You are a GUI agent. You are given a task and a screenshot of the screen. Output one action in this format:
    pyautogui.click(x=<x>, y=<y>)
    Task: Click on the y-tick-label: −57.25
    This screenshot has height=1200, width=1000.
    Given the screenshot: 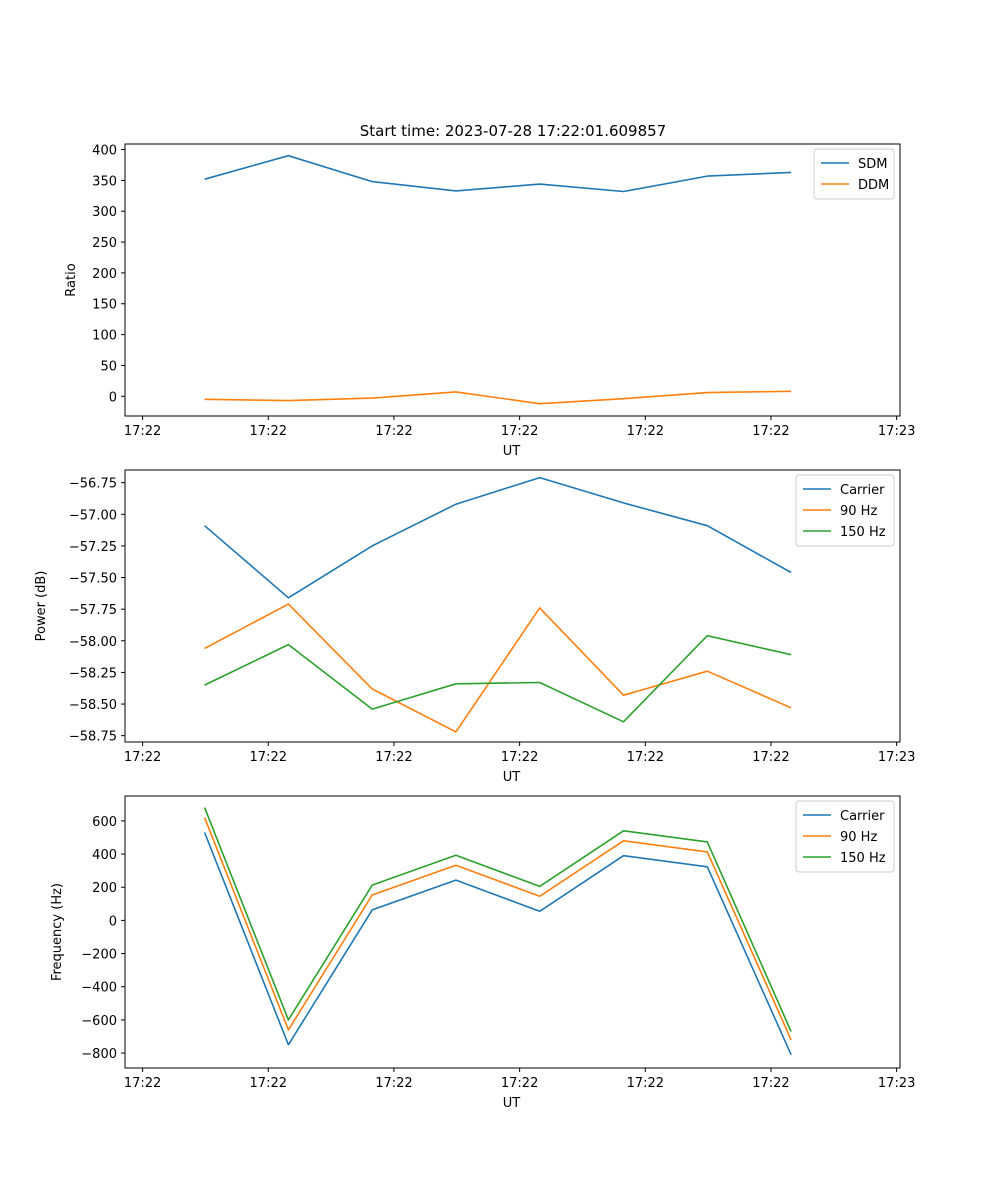 What is the action you would take?
    pyautogui.click(x=93, y=547)
    